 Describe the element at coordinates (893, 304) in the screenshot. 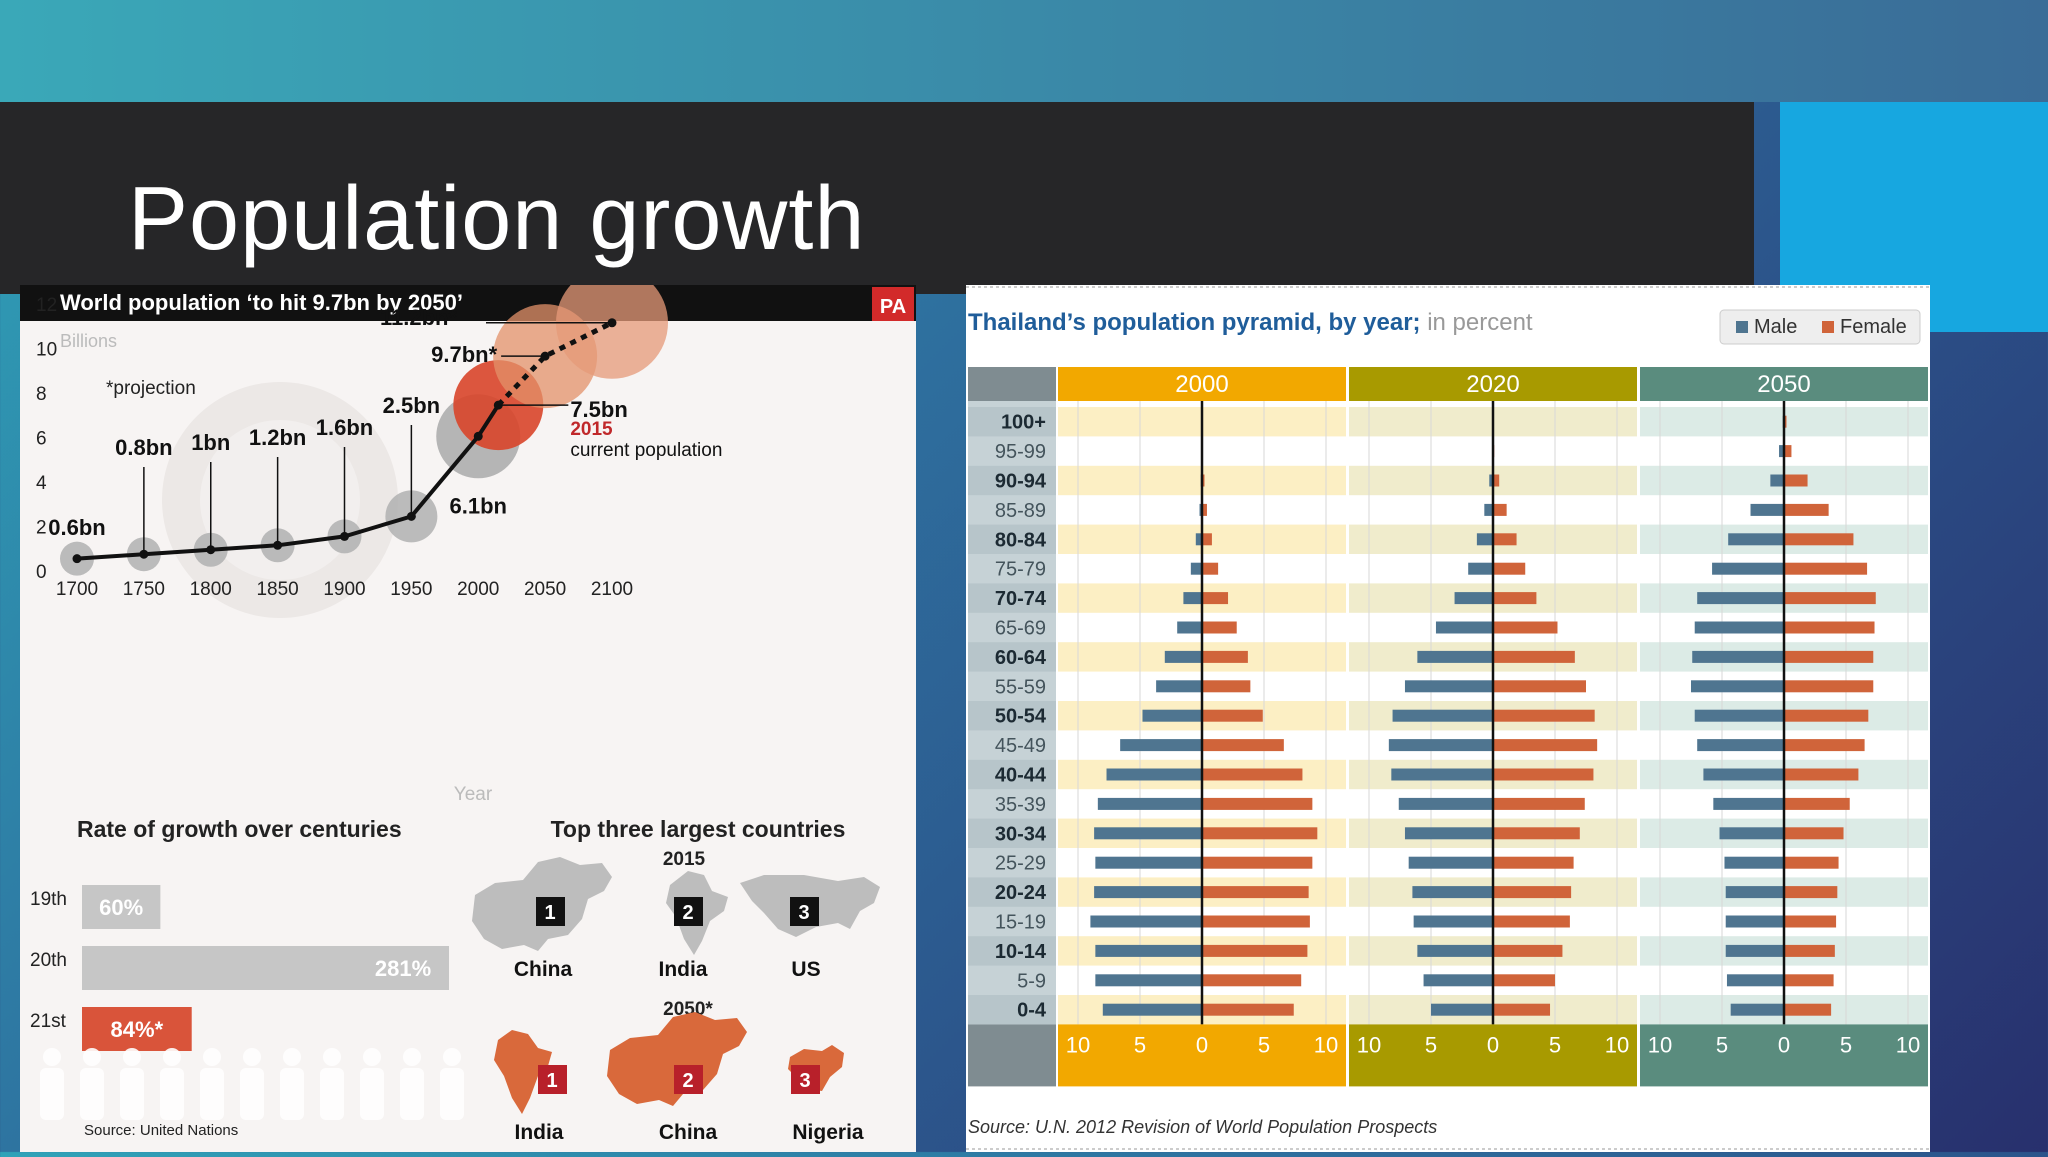

I see `pa-logo` at that location.